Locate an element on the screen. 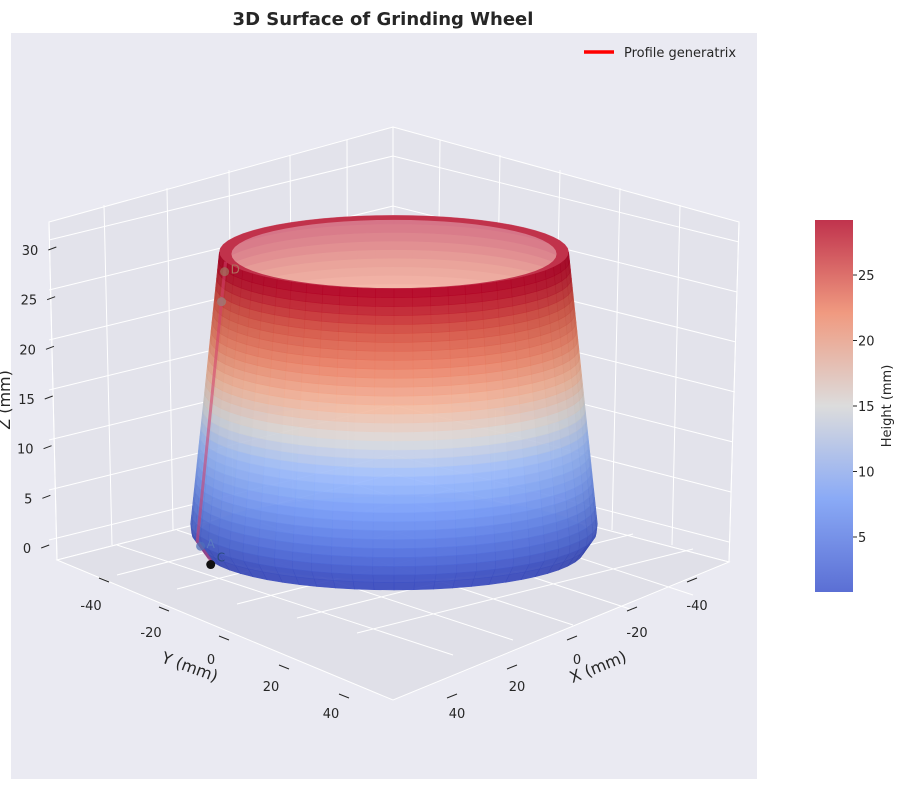 The width and height of the screenshot is (904, 794). grid-line-left-v is located at coordinates (170, 359).